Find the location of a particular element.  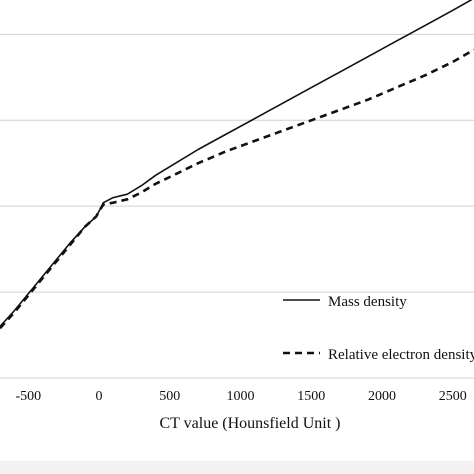

x-axis-title: CT value (Hounsfield Unit ) is located at coordinates (249, 423).